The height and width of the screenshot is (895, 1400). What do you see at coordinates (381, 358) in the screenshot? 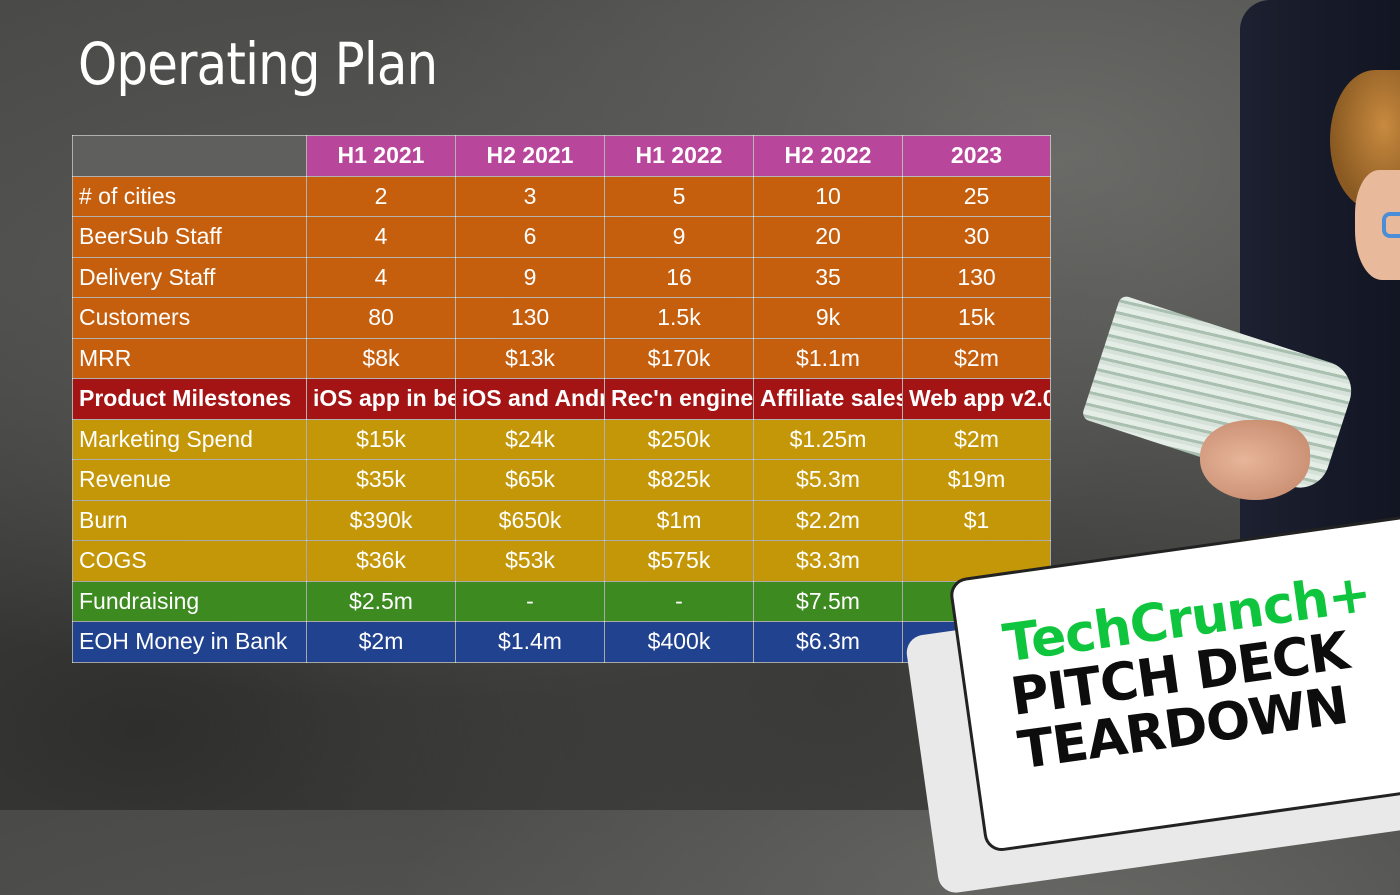
I see `table-cell: $8k` at bounding box center [381, 358].